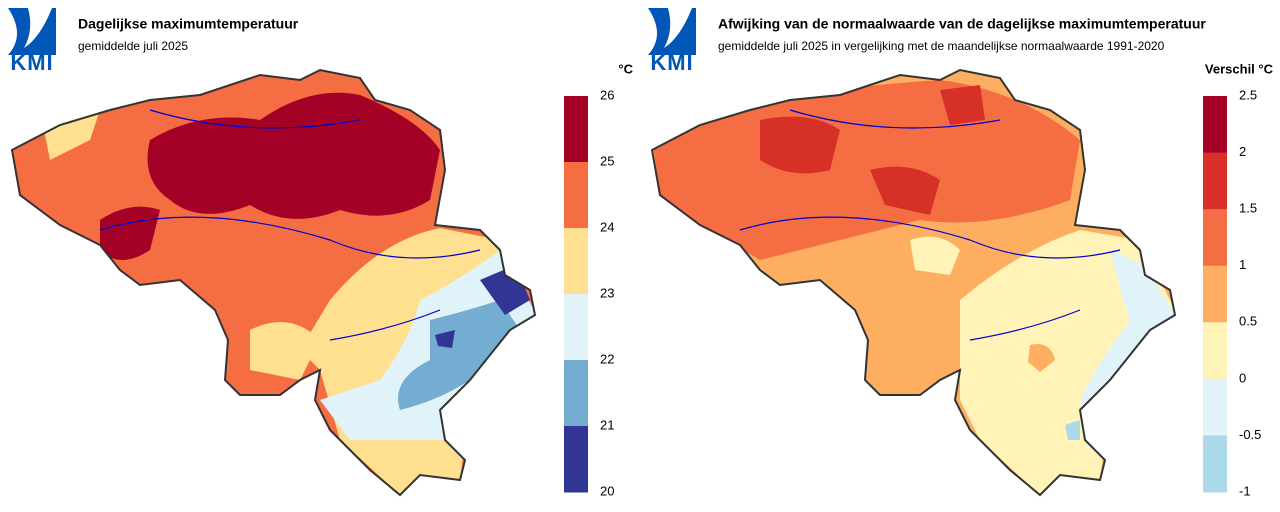  I want to click on legend-tick-label: 2.5, so click(1248, 94).